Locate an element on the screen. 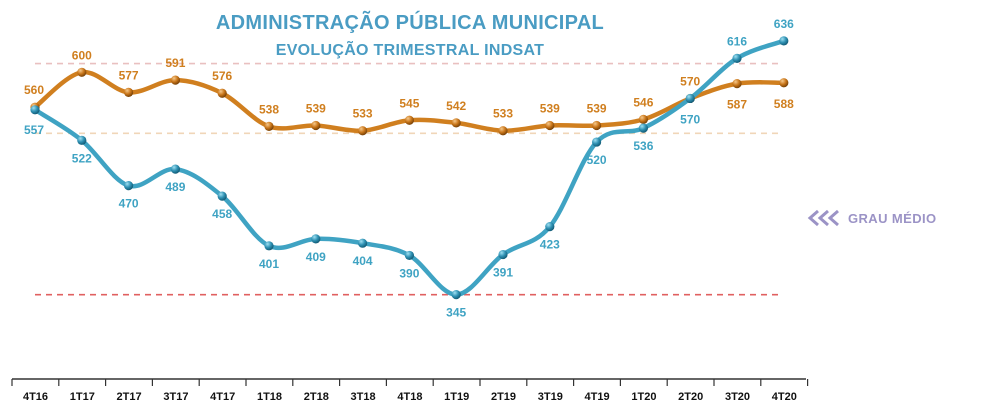 The height and width of the screenshot is (407, 1000). x-tick-label: 1T19 is located at coordinates (456, 397).